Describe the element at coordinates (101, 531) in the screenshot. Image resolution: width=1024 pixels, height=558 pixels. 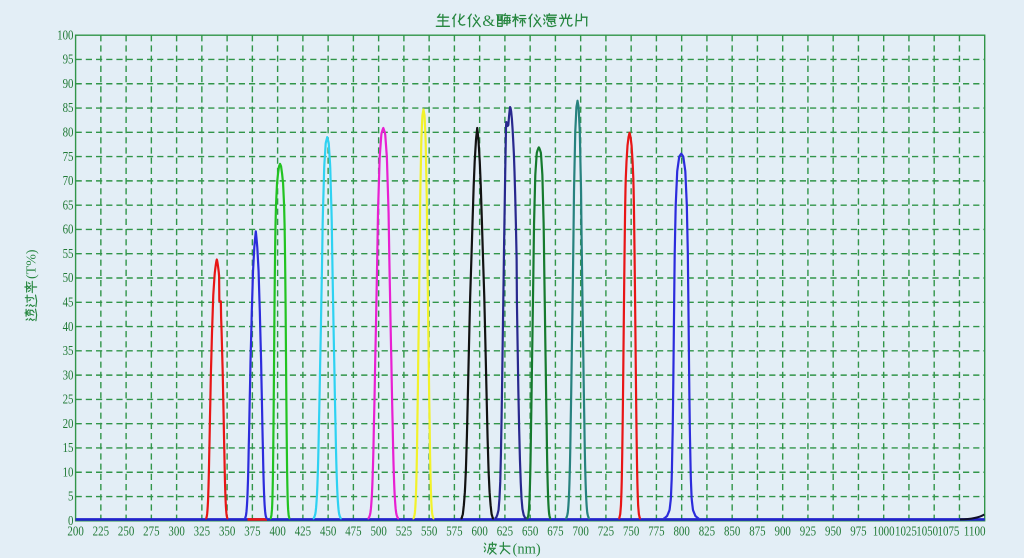
I see `svg-text: 225` at that location.